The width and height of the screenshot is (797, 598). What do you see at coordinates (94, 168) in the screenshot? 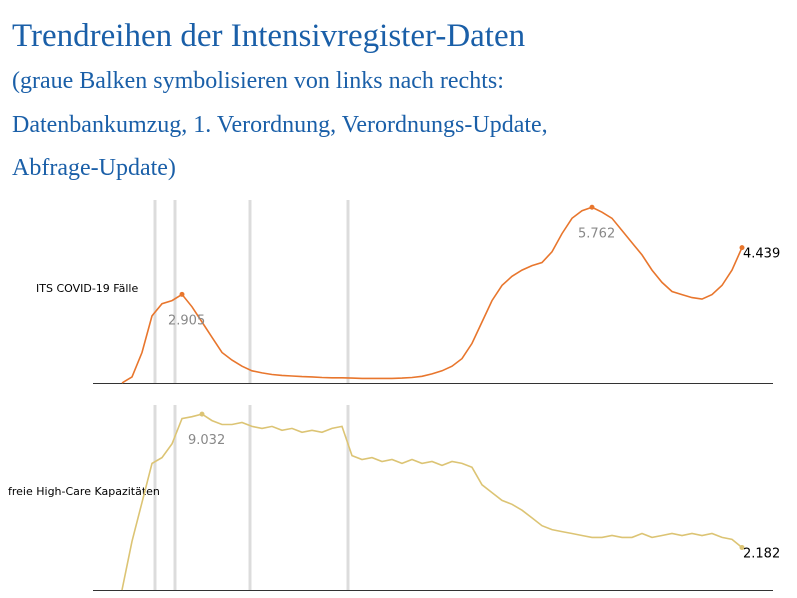
I see `subtitle-line: Abfrage-Update)` at bounding box center [94, 168].